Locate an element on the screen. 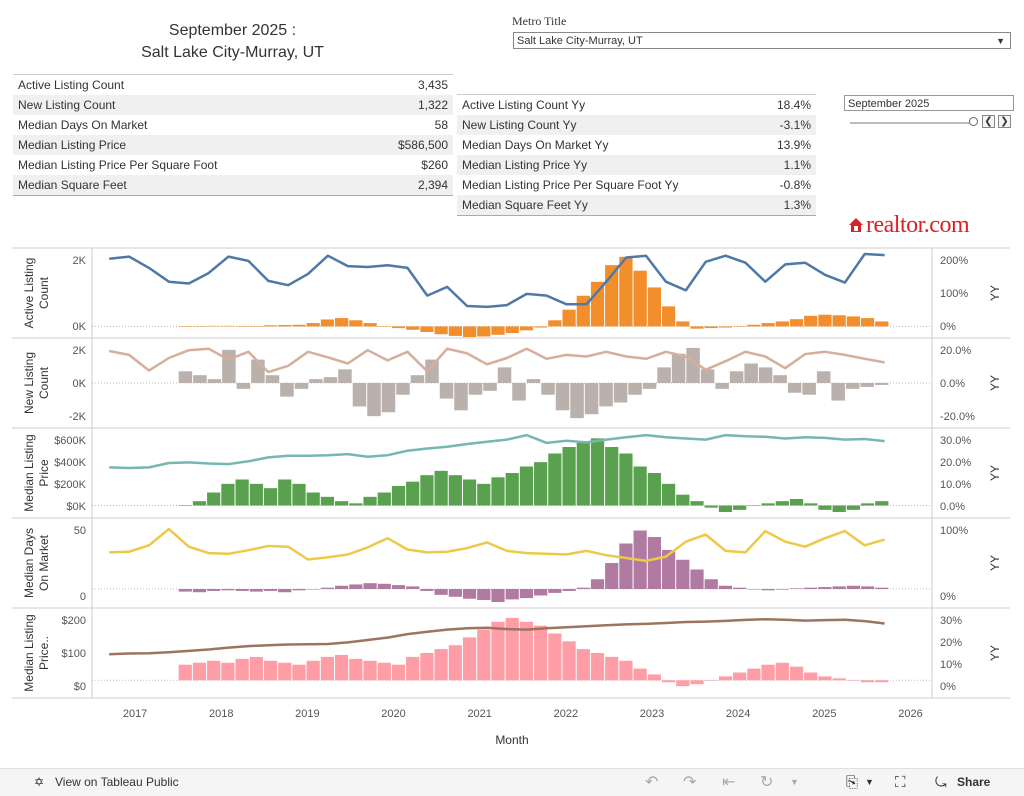 This screenshot has width=1024, height=796. x-tick-label: 2020 is located at coordinates (393, 714).